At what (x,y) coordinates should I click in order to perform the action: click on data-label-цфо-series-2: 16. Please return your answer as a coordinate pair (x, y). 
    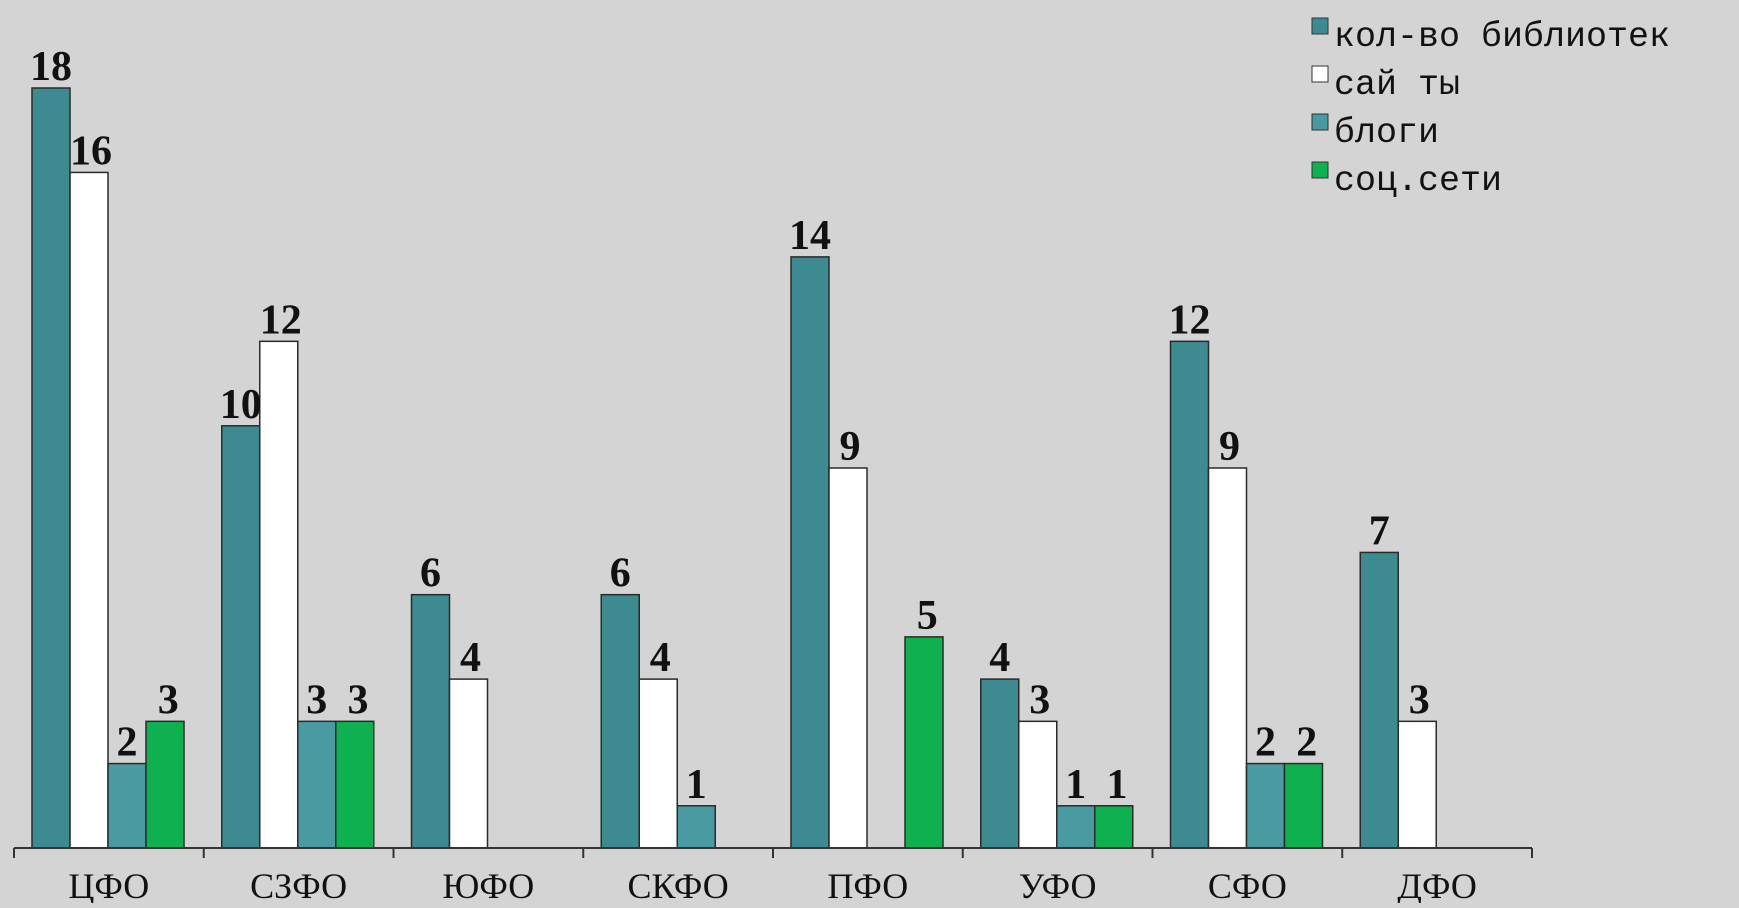
    Looking at the image, I should click on (91, 151).